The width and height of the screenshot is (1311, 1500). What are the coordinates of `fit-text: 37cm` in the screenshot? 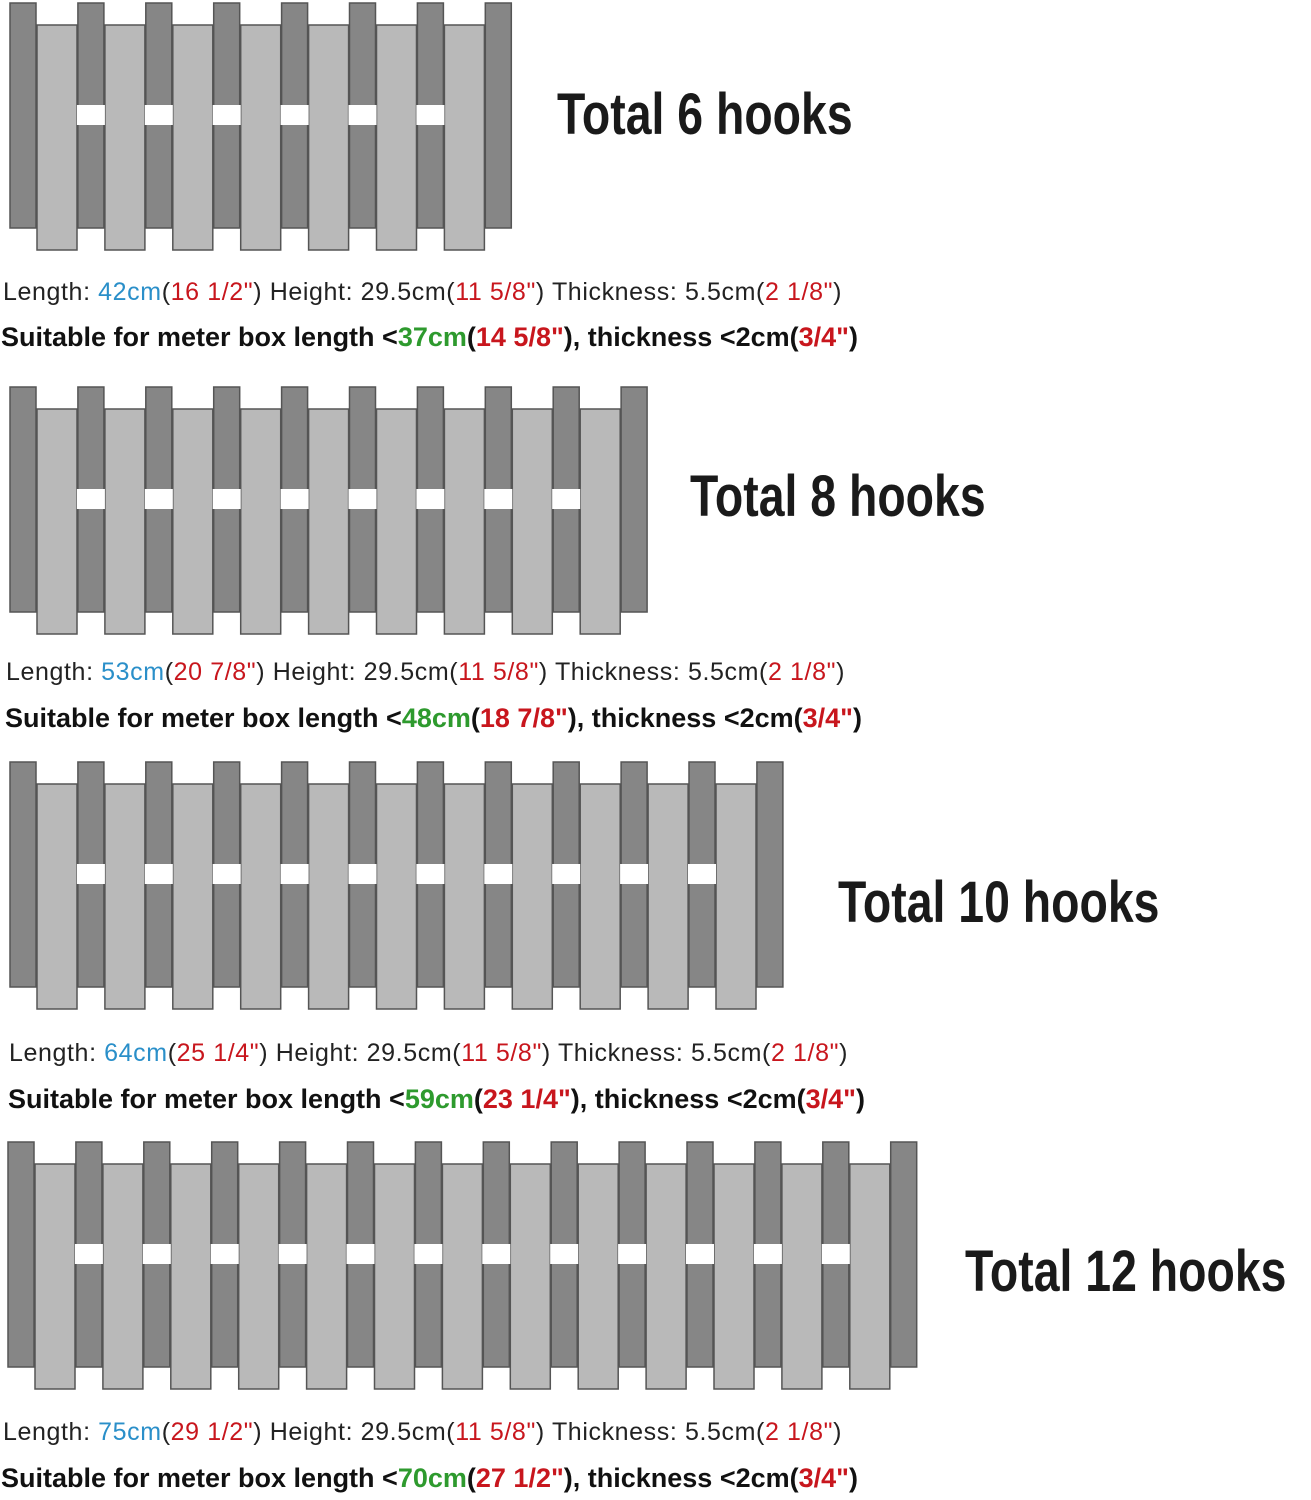 It's located at (432, 337).